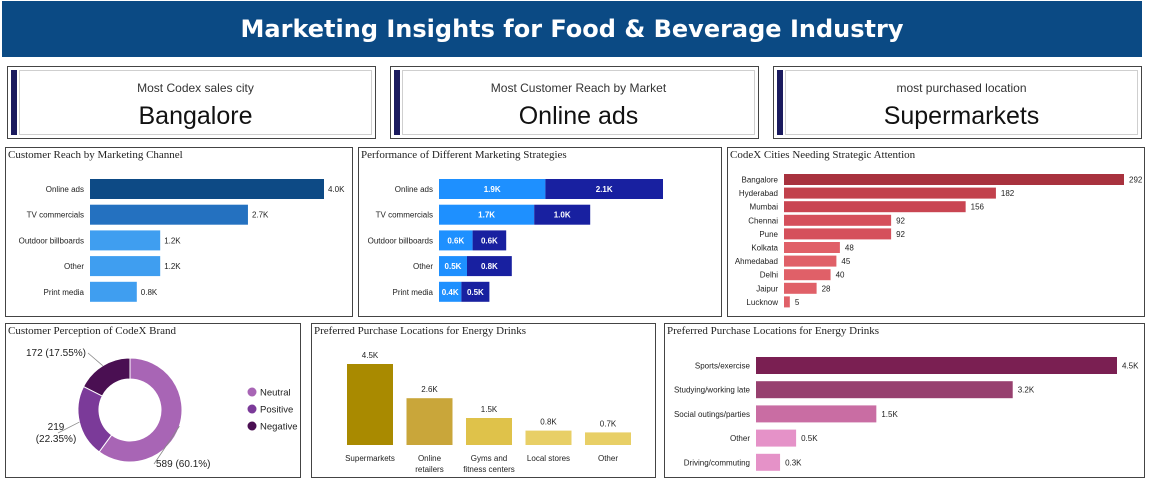 The height and width of the screenshot is (484, 1150). What do you see at coordinates (840, 275) in the screenshot?
I see `data-label: 40` at bounding box center [840, 275].